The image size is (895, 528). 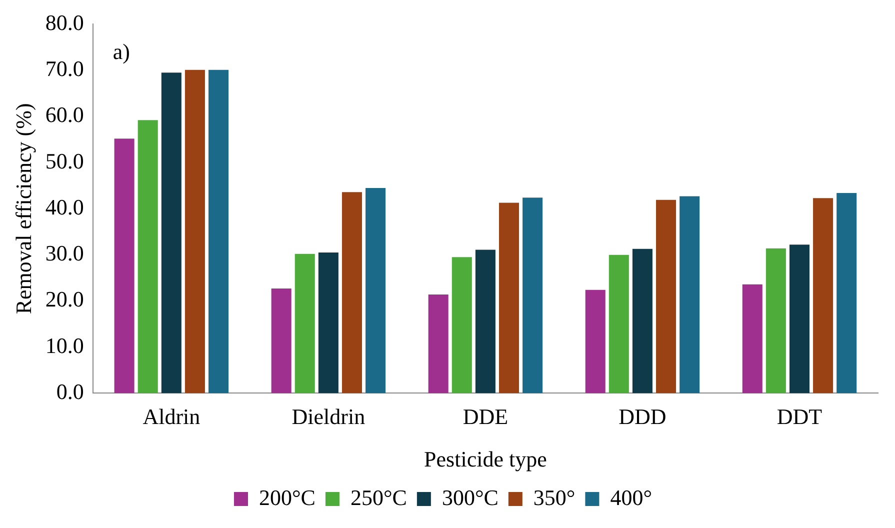 What do you see at coordinates (171, 417) in the screenshot?
I see `x-tick-label: Aldrin` at bounding box center [171, 417].